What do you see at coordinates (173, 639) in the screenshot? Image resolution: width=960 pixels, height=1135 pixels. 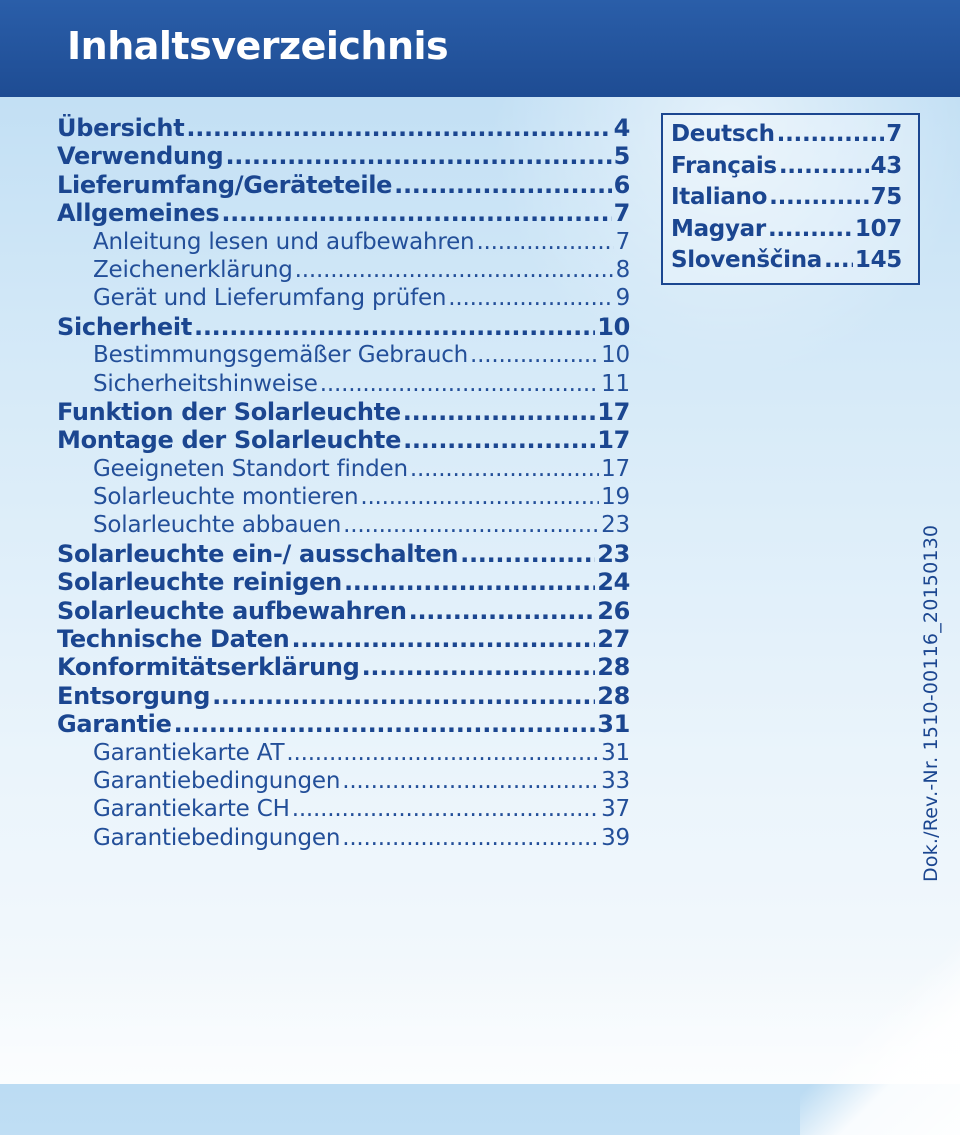 I see `toc-entry-title: Technische Daten` at bounding box center [173, 639].